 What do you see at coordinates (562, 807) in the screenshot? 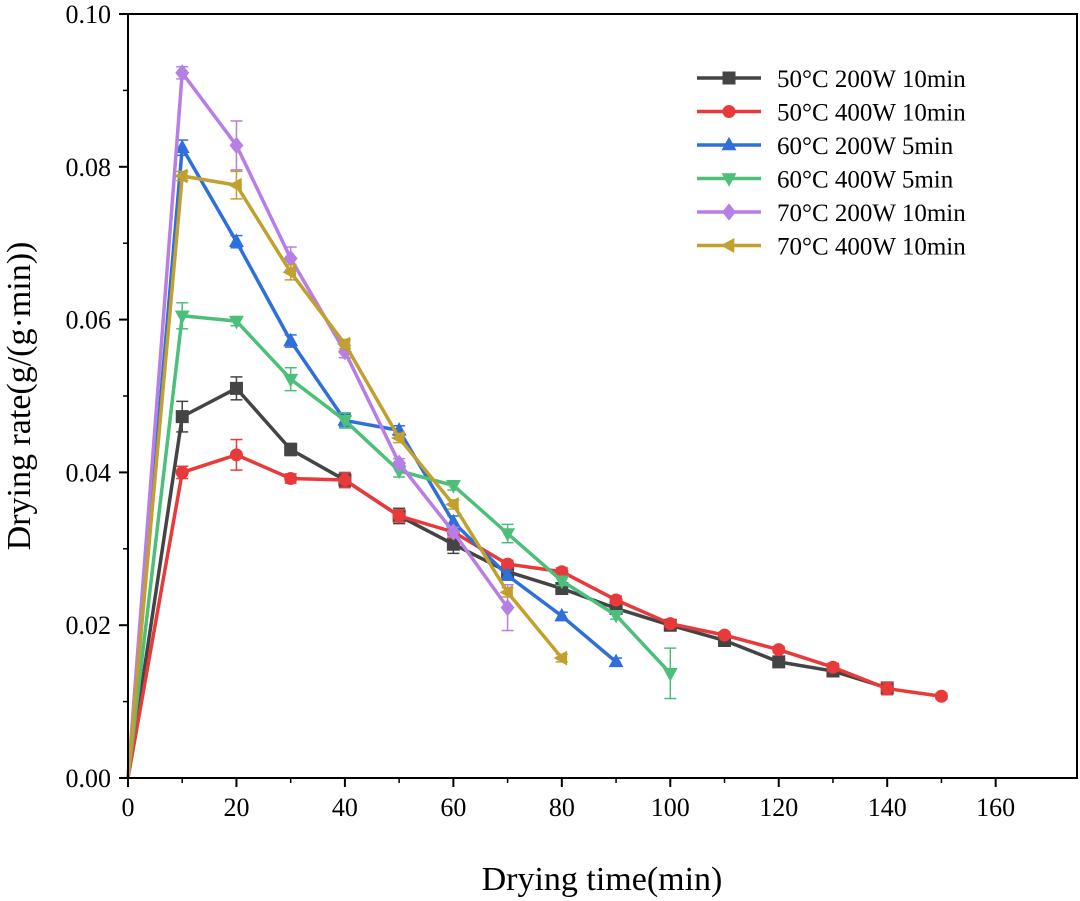
I see `x-tick-label: 80` at bounding box center [562, 807].